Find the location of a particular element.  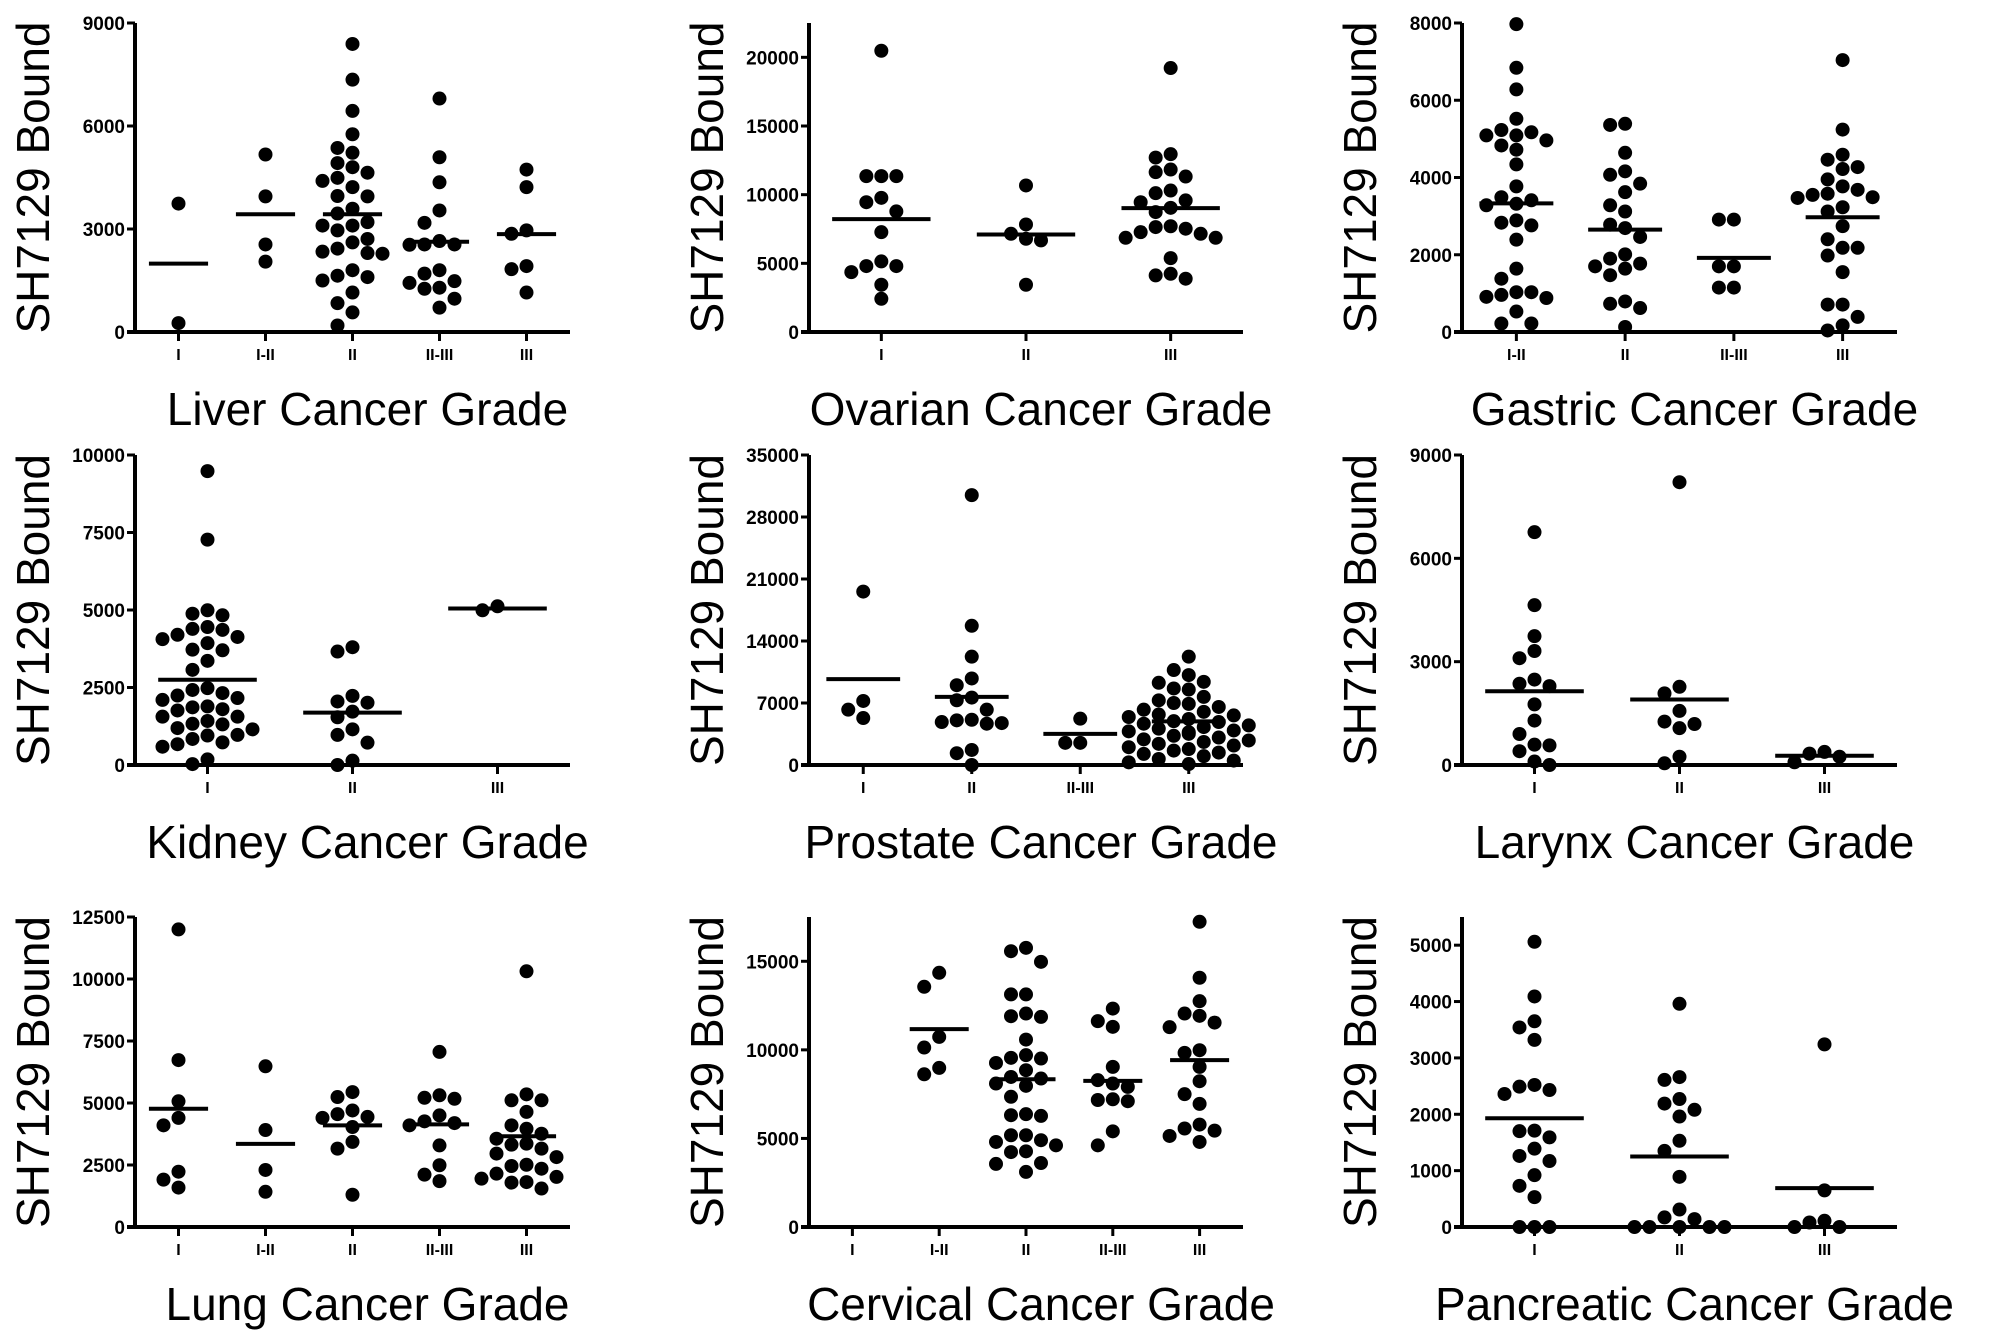

y-tick-label: 15000 is located at coordinates (772, 127).